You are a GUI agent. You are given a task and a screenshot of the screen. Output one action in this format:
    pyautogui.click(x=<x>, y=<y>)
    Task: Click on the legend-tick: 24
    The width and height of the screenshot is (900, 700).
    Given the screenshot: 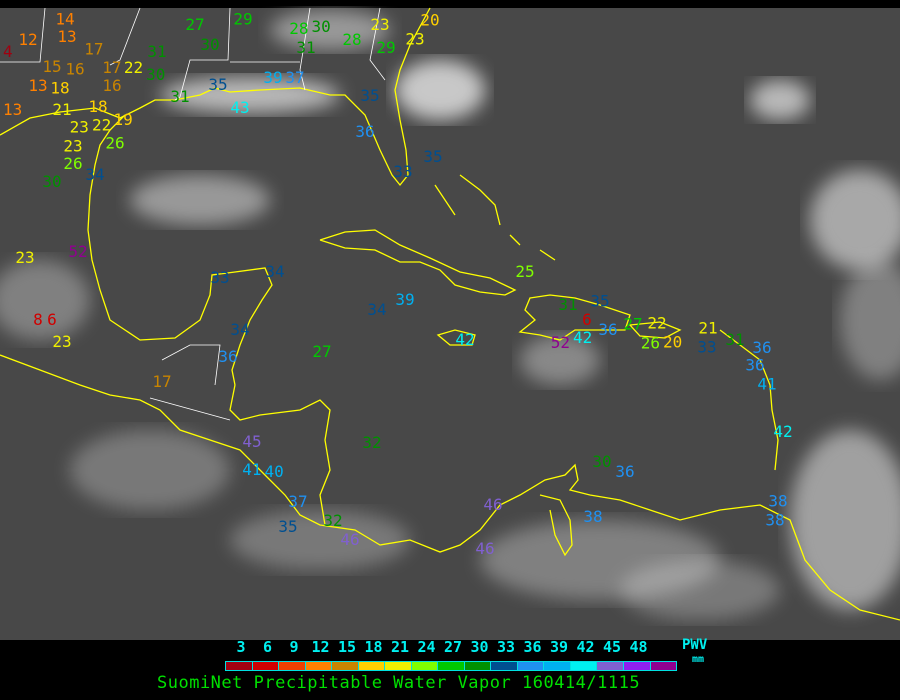 What is the action you would take?
    pyautogui.click(x=426, y=647)
    